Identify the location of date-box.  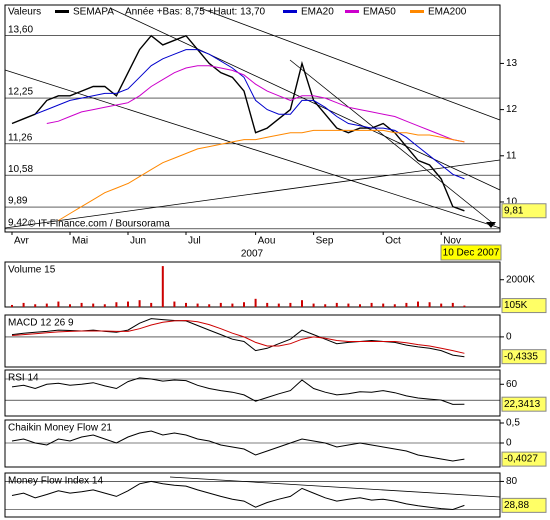
(471, 252).